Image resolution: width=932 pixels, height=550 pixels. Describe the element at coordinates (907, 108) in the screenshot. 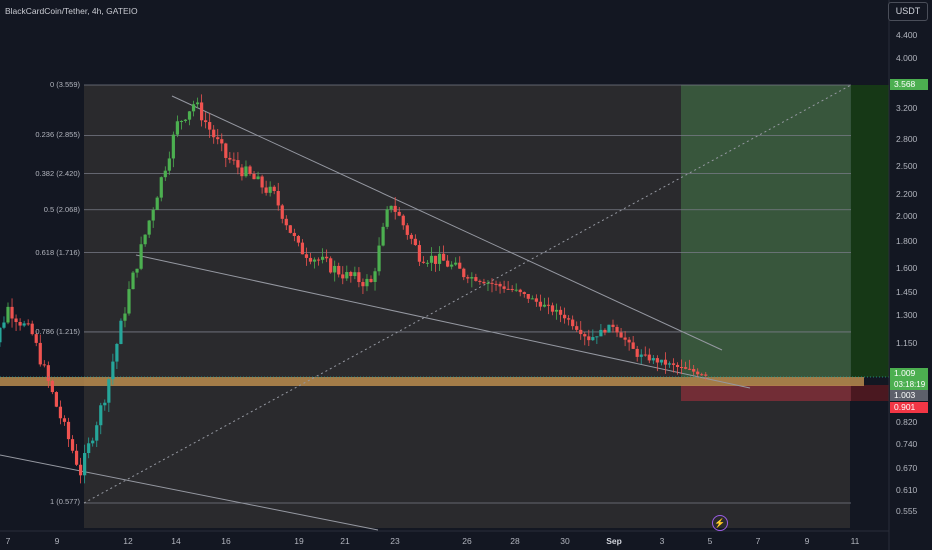

I see `price-tick: 3.200` at that location.